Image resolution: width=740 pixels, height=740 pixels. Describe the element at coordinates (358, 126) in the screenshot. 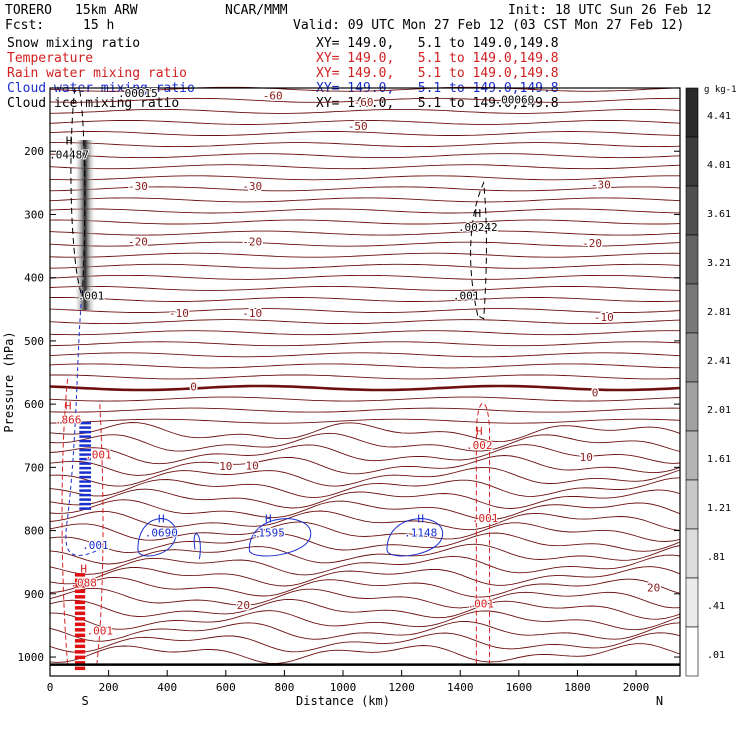

I see `temperature-label: -50` at that location.